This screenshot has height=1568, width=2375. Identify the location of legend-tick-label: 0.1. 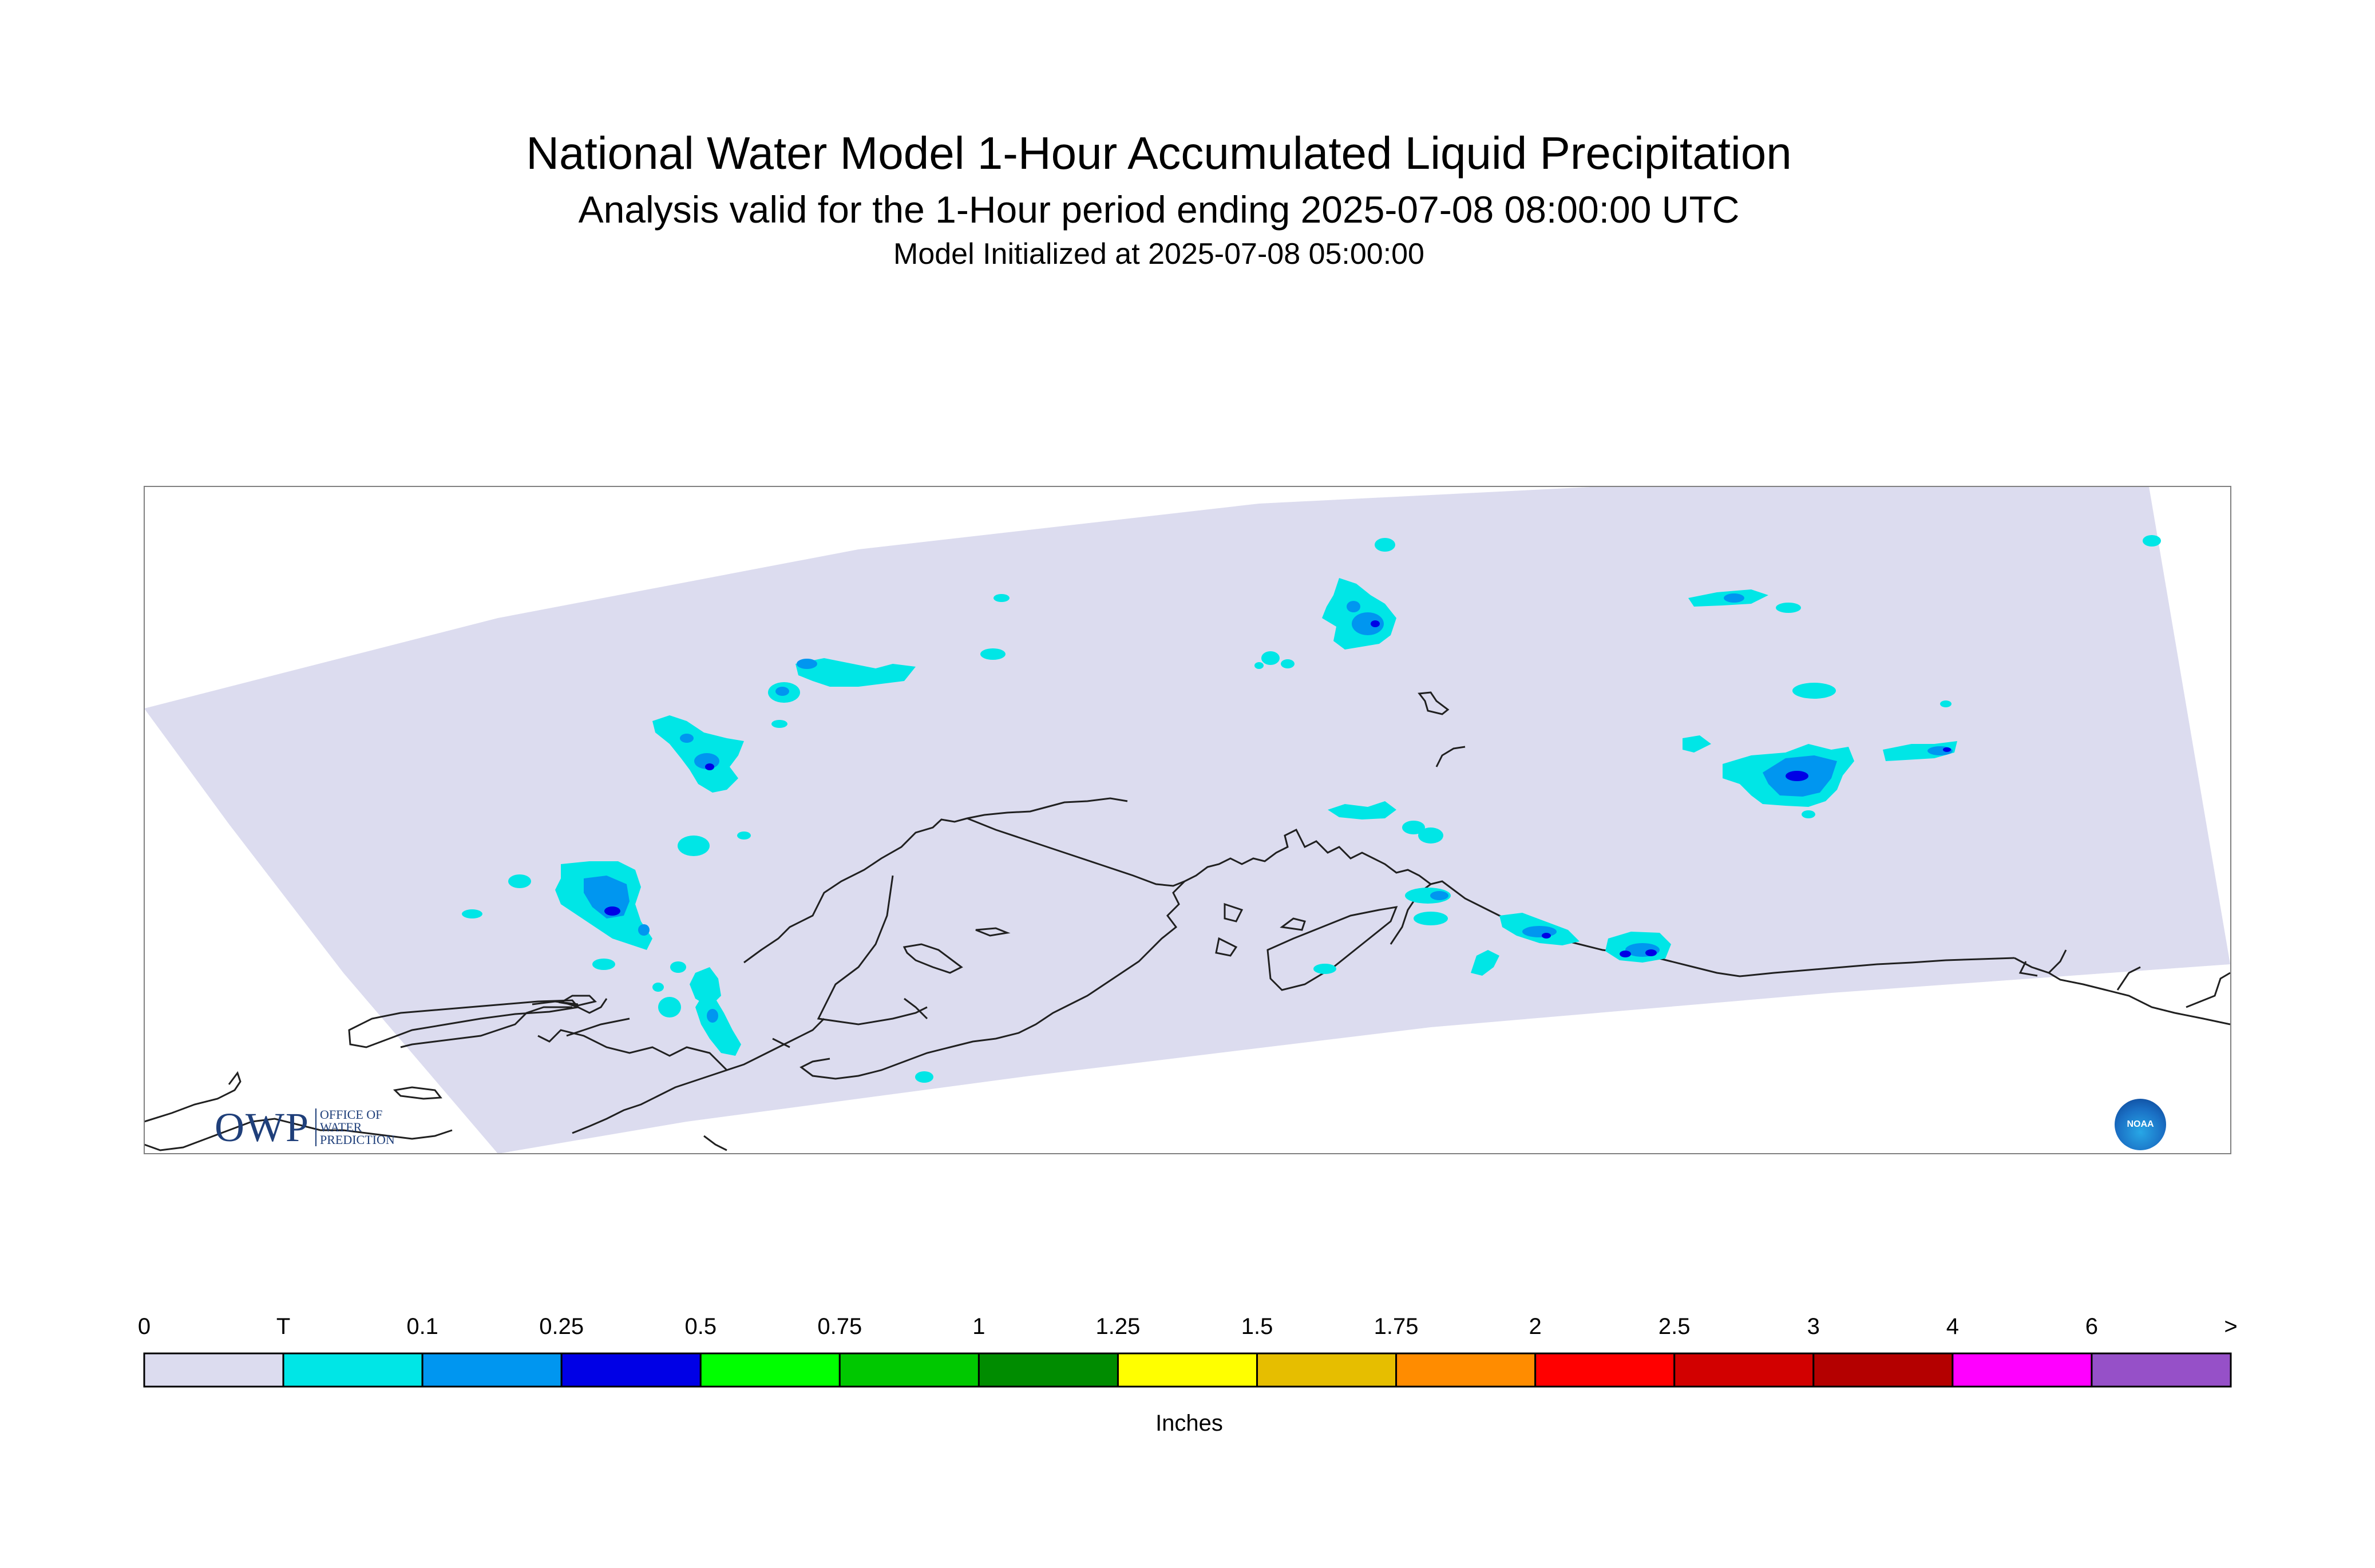
(422, 1326).